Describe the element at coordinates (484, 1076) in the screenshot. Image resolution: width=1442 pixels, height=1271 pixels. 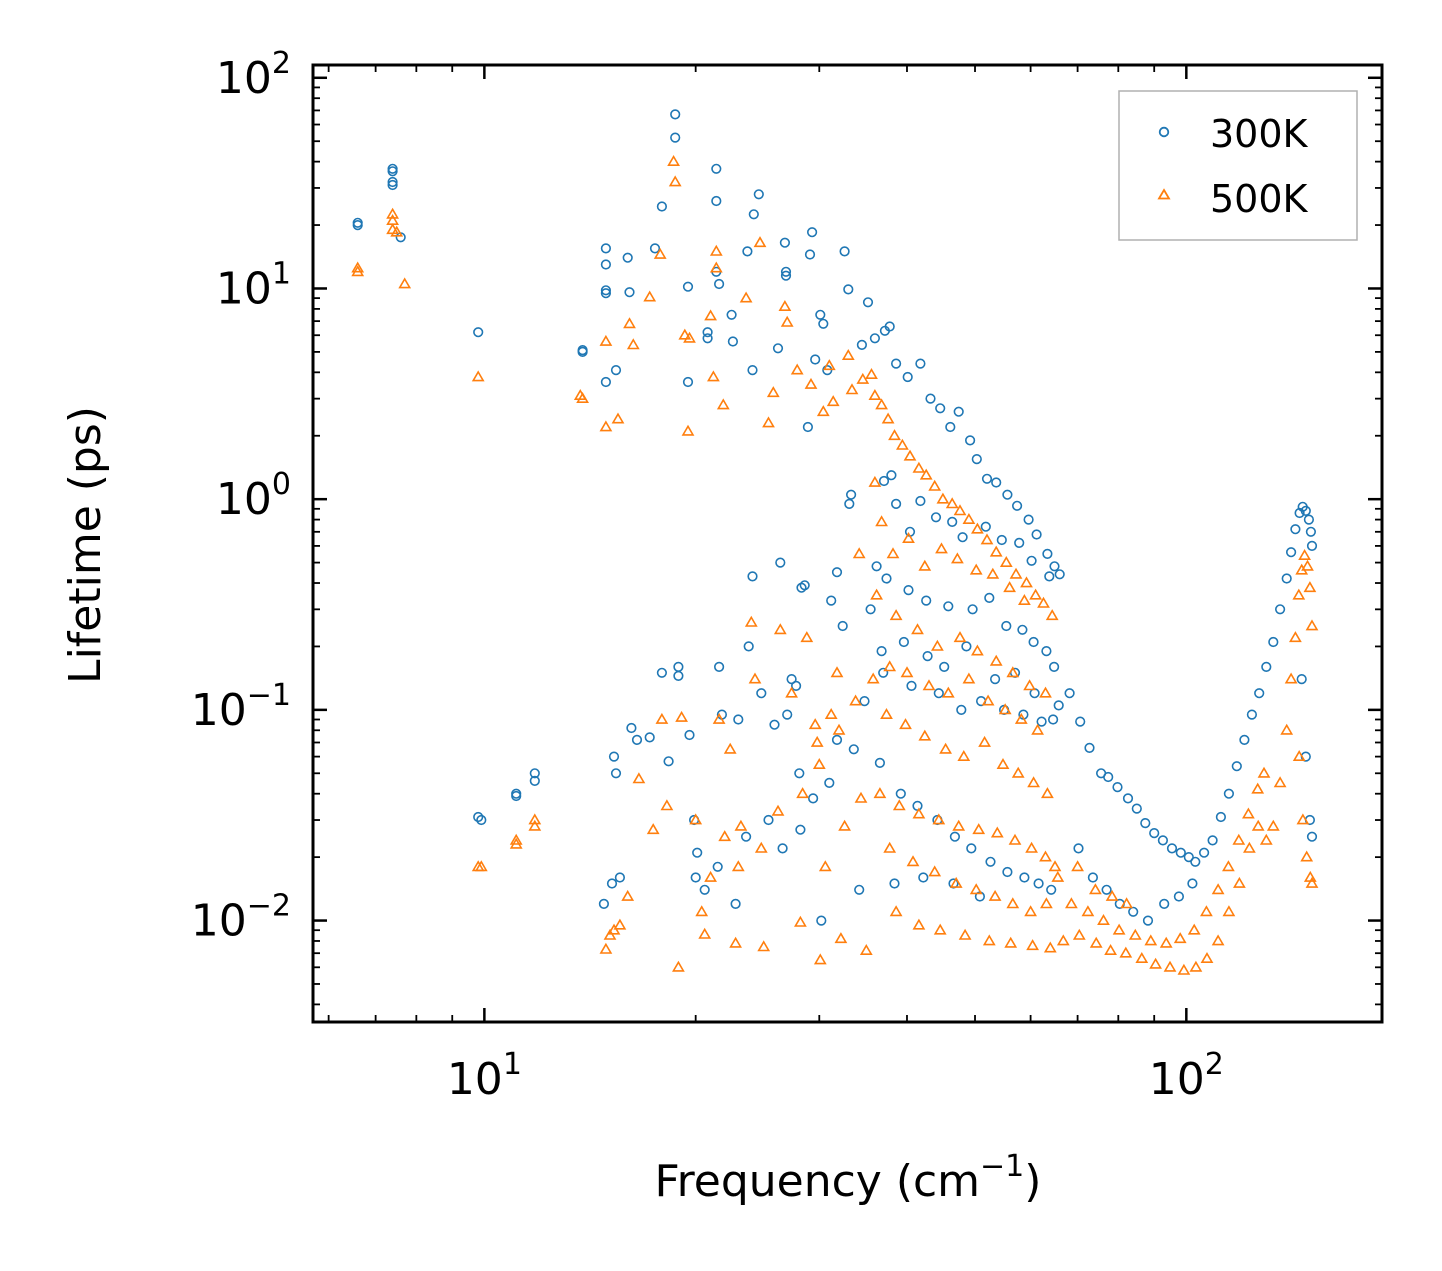
I see `x-tick-label: 101` at that location.